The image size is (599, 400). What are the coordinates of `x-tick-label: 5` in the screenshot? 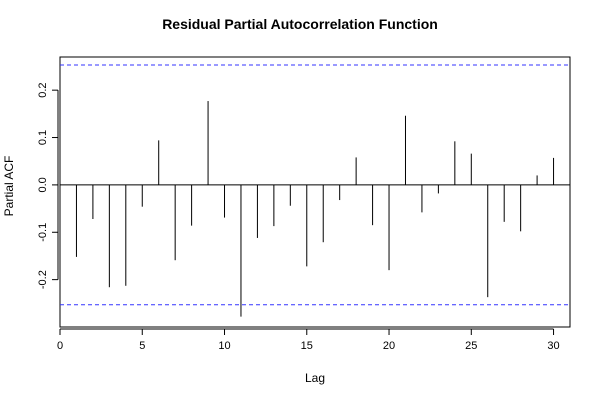 It's located at (142, 346).